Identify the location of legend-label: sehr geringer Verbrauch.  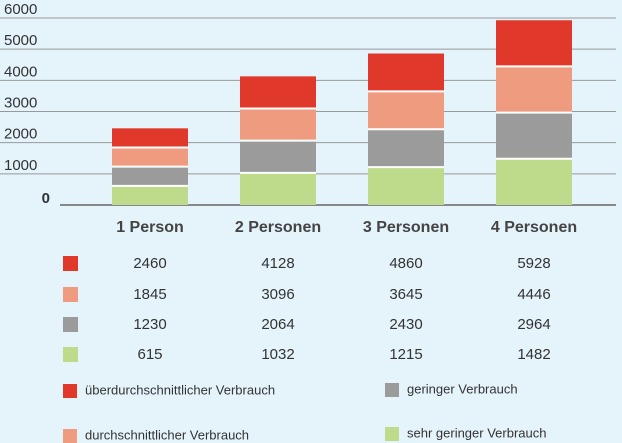
(476, 432).